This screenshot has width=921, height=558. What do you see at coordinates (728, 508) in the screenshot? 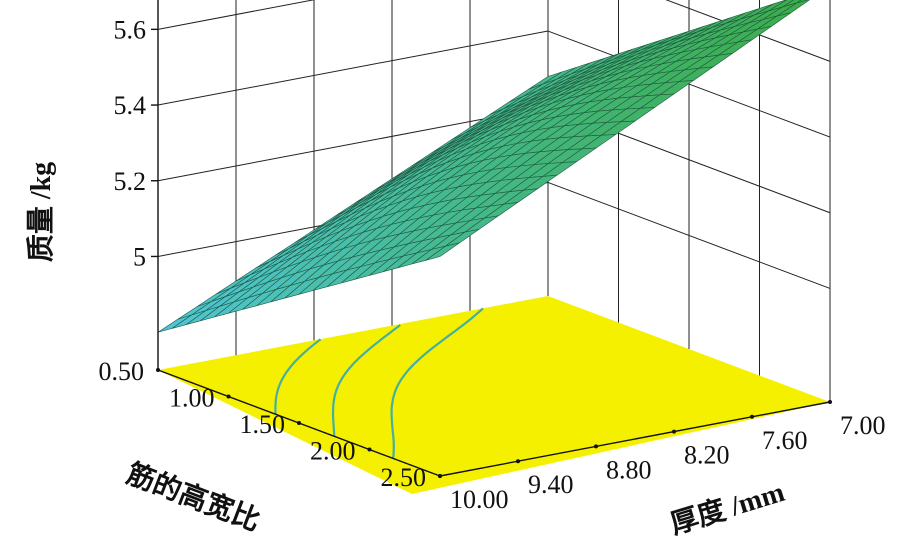
I see `x-axis-label: 厚度 /mm` at bounding box center [728, 508].